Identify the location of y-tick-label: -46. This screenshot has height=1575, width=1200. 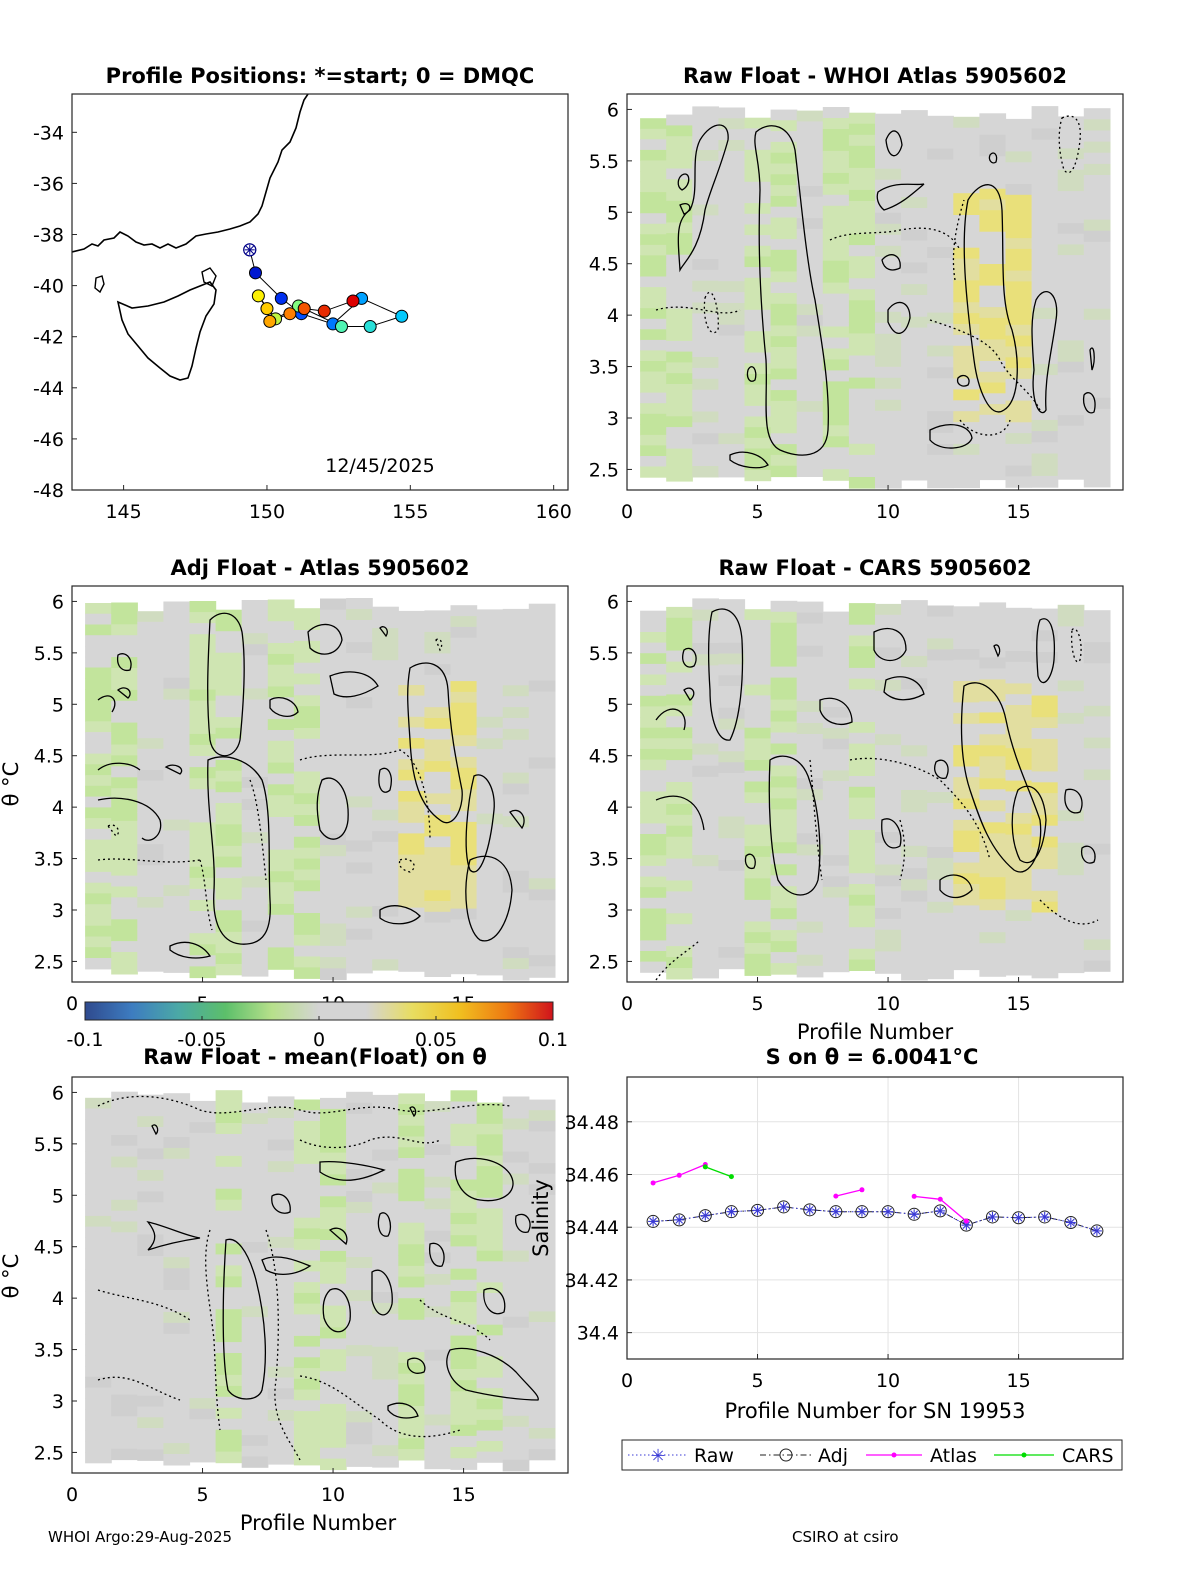
(48, 440).